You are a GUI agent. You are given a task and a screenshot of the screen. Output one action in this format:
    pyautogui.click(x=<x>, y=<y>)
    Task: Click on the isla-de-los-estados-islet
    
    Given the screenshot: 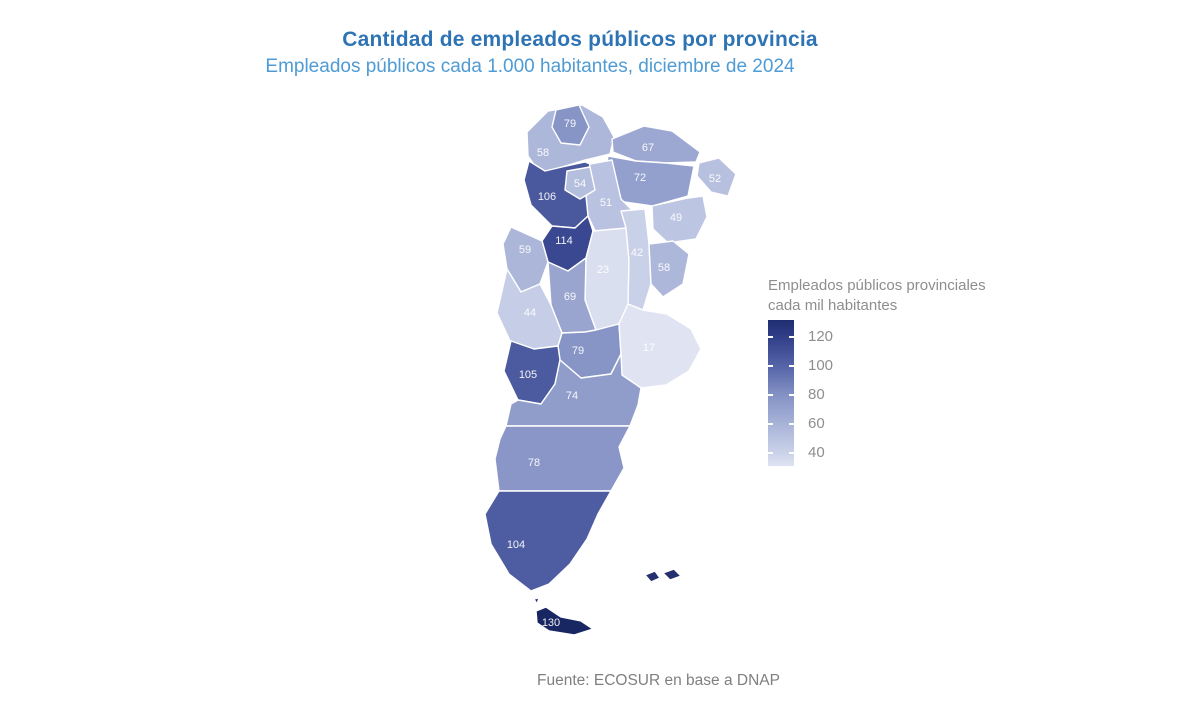 What is the action you would take?
    pyautogui.click(x=536, y=601)
    